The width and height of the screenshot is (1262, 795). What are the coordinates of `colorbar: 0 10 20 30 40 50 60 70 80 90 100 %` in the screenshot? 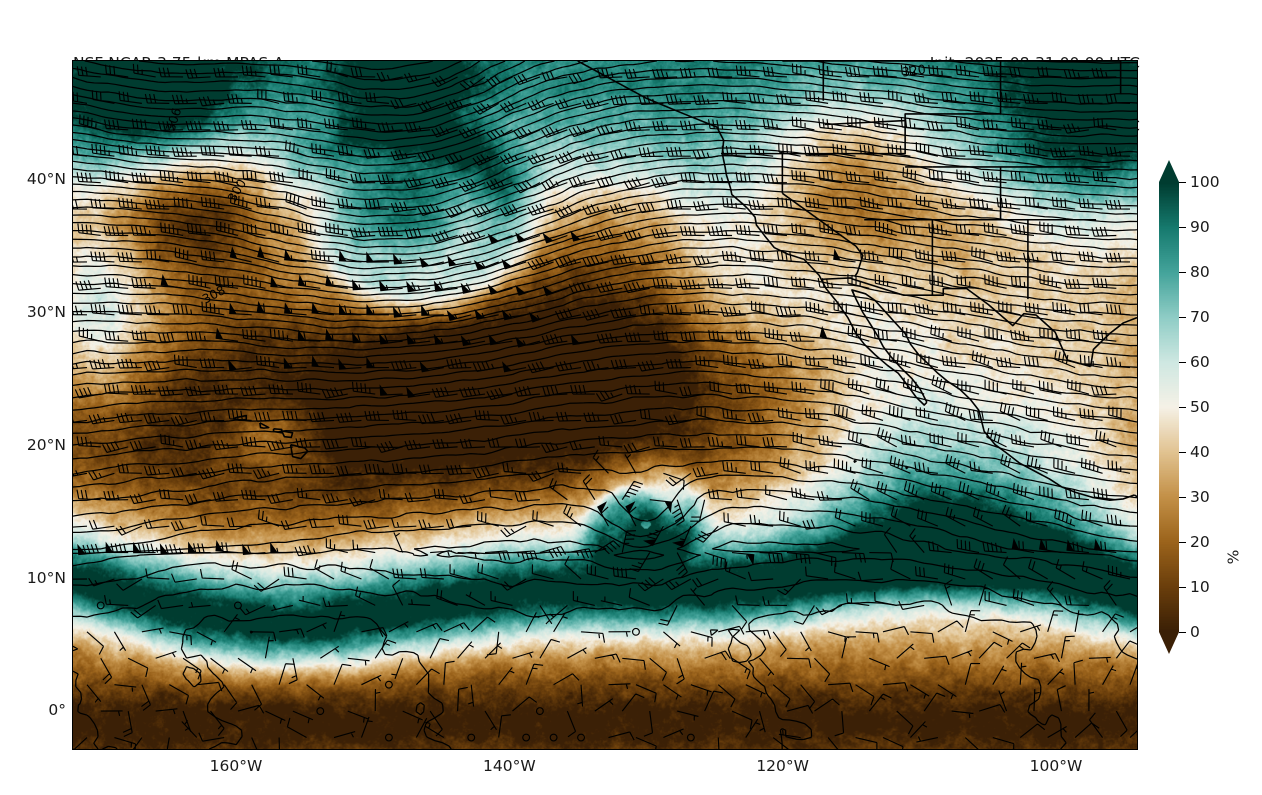 It's located at (1209, 415).